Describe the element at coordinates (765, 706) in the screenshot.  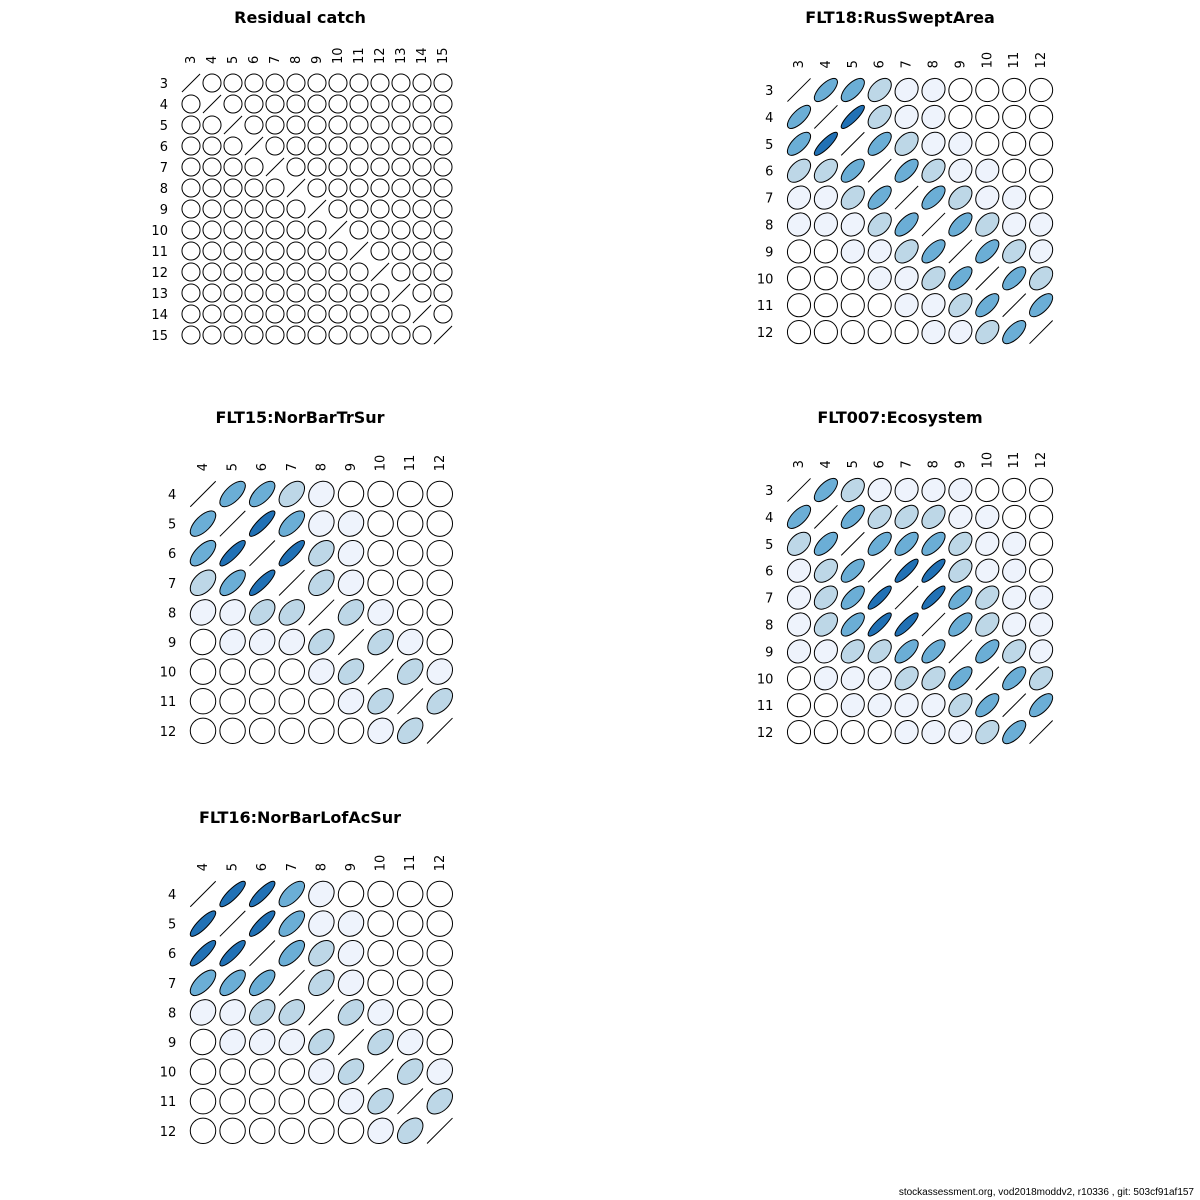
I see `row-tick-label: 11` at that location.